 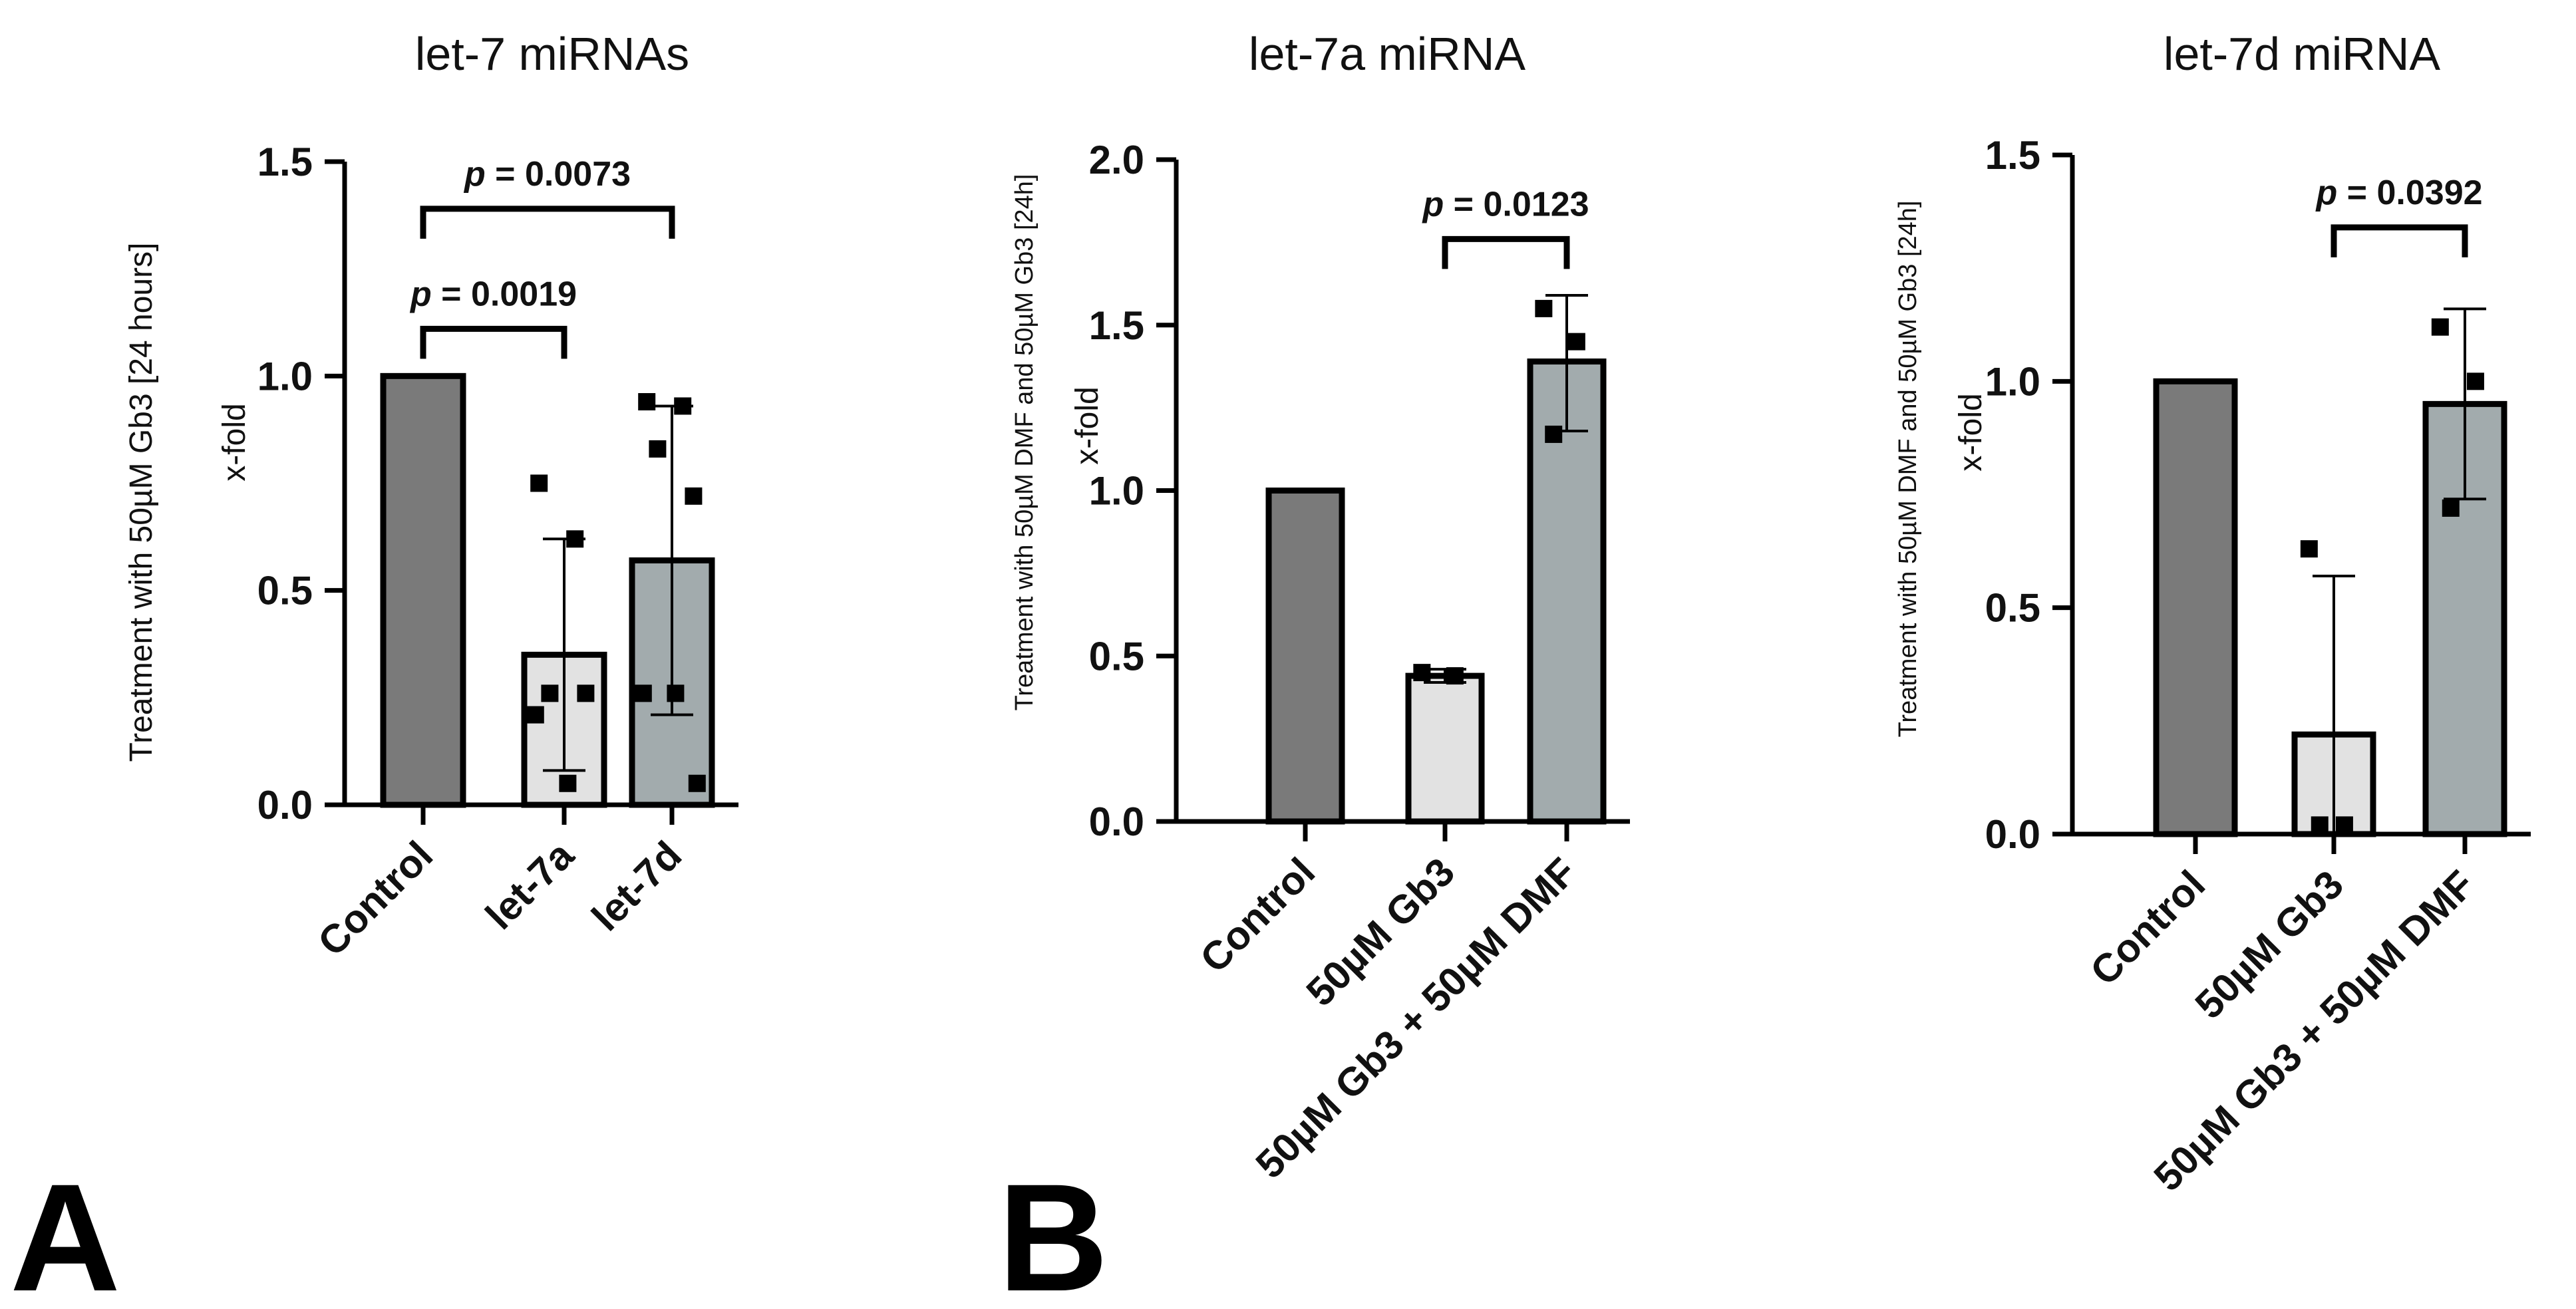 I want to click on y-tick-label: 2.0, so click(x=1116, y=160).